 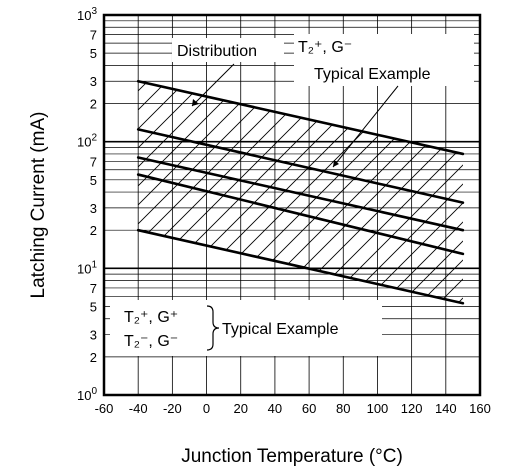 What do you see at coordinates (240, 408) in the screenshot?
I see `x-tick-label: 20` at bounding box center [240, 408].